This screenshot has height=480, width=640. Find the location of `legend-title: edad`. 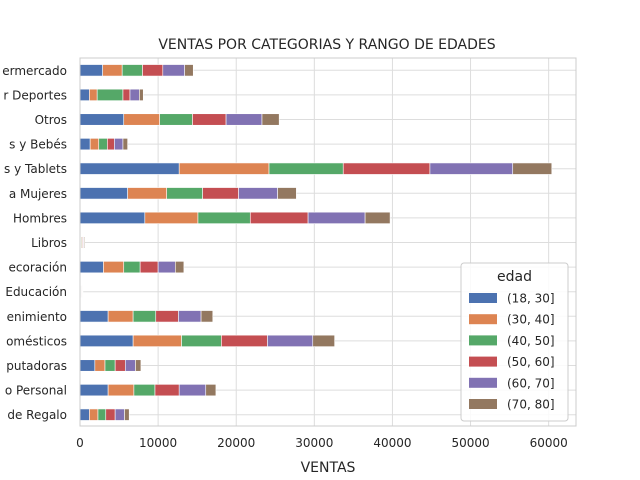

legend-title: edad is located at coordinates (514, 277).